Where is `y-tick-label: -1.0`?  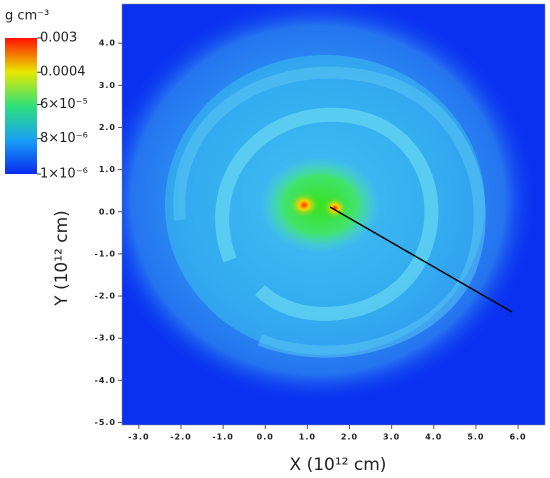 y-tick-label: -1.0 is located at coordinates (106, 253).